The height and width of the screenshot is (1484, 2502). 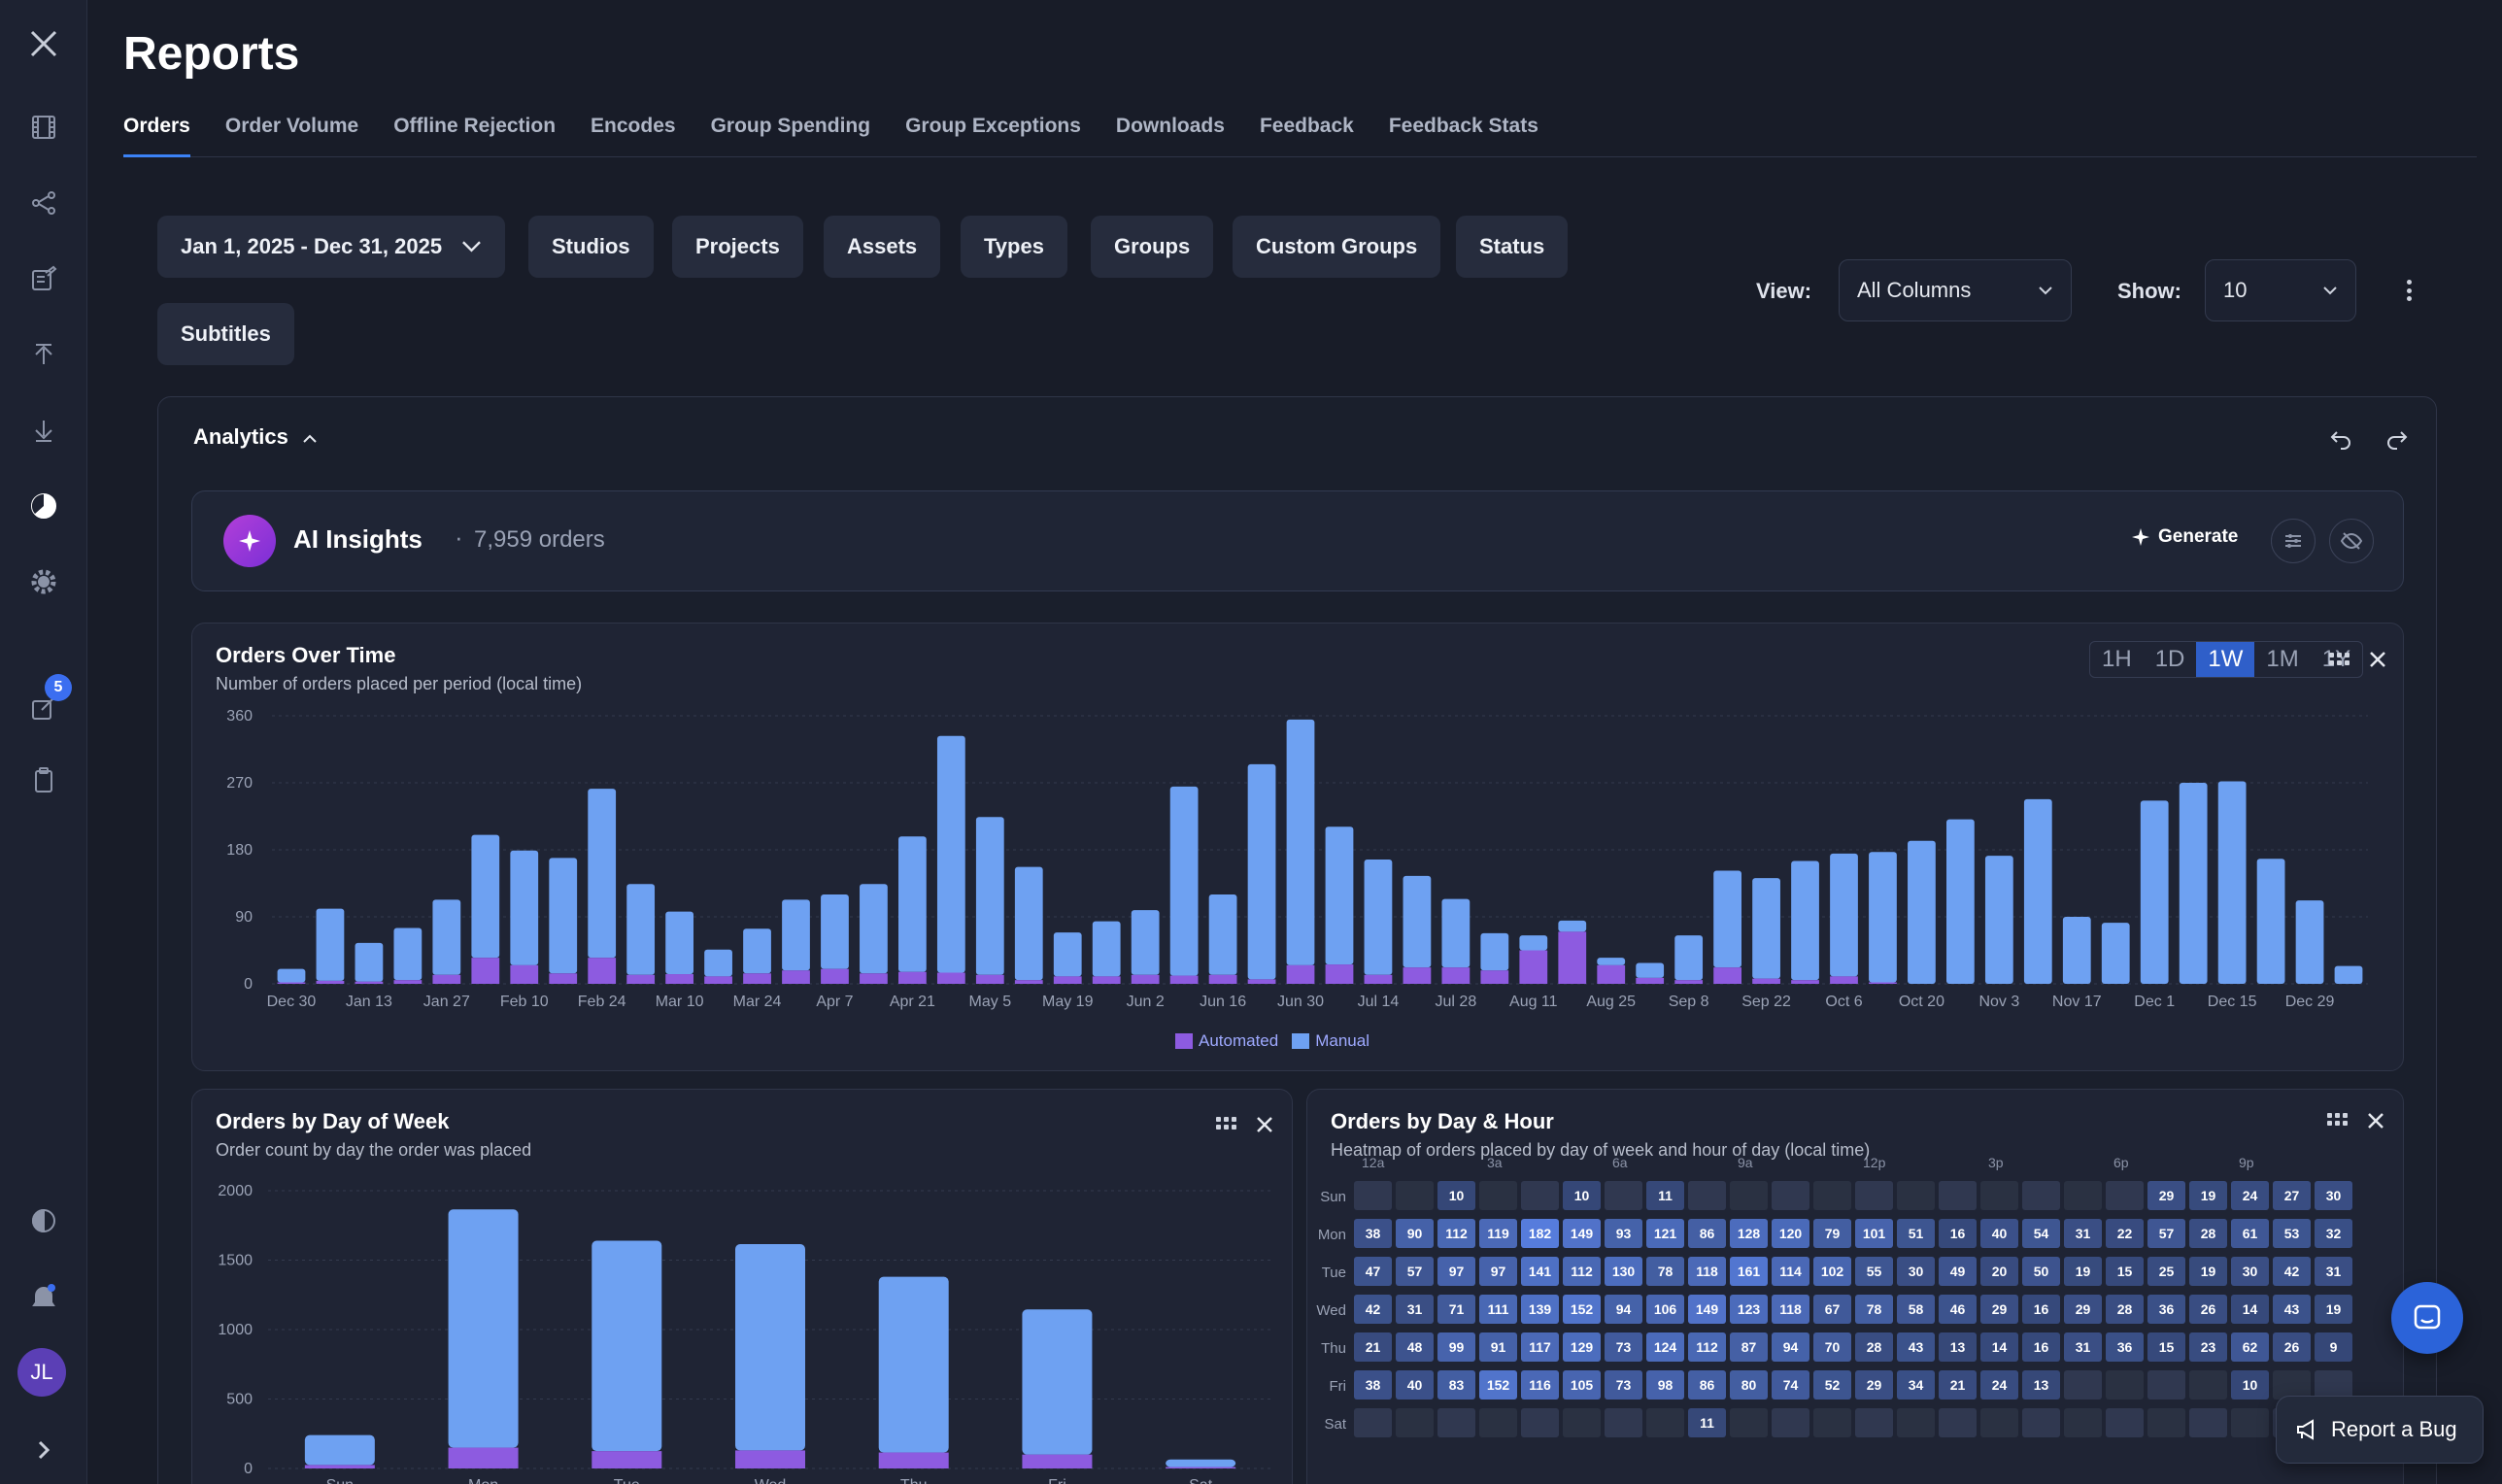 What do you see at coordinates (1790, 1271) in the screenshot?
I see `heat-value: 114` at bounding box center [1790, 1271].